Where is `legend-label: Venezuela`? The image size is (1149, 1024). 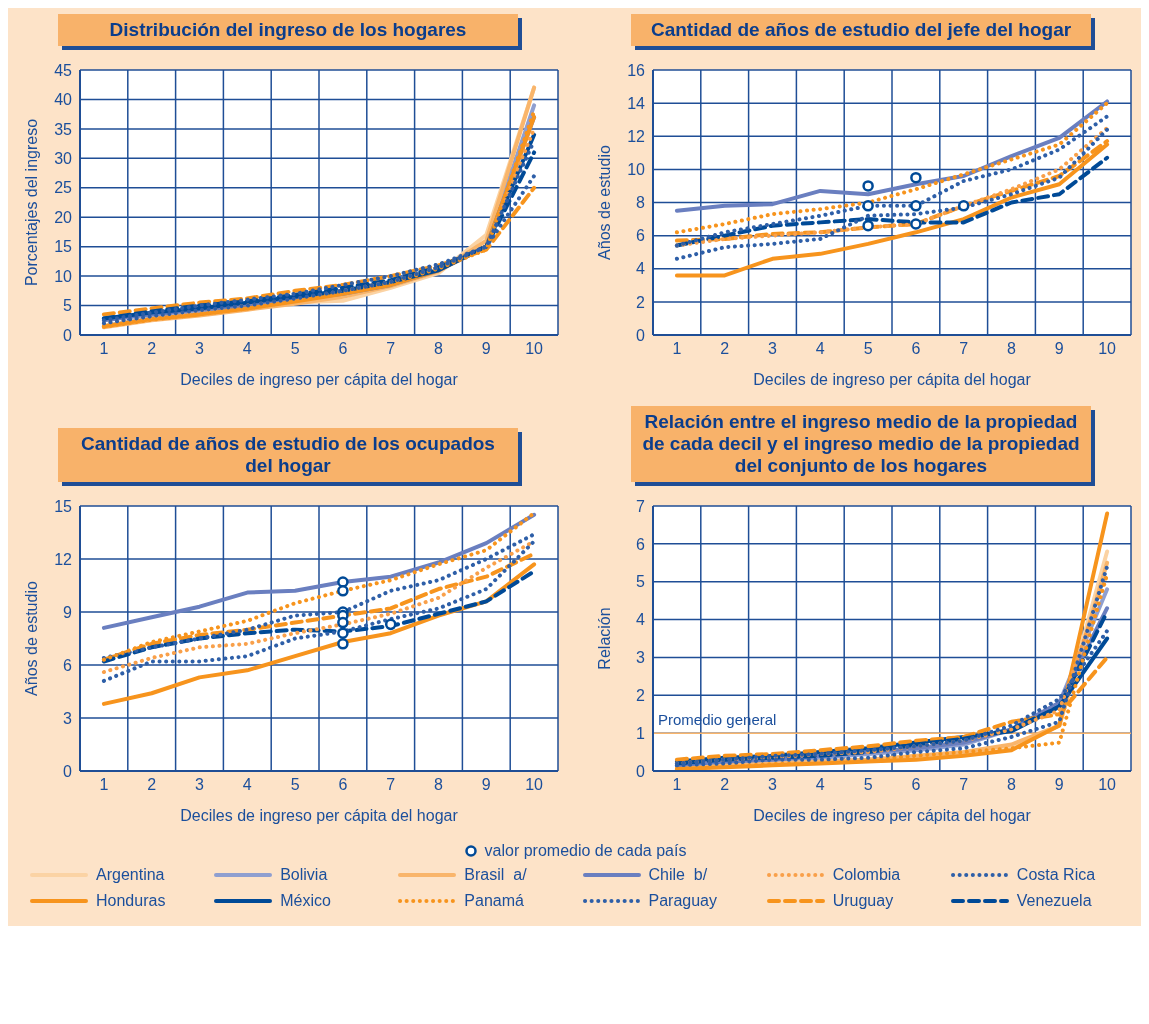
legend-label: Venezuela is located at coordinates (1054, 901).